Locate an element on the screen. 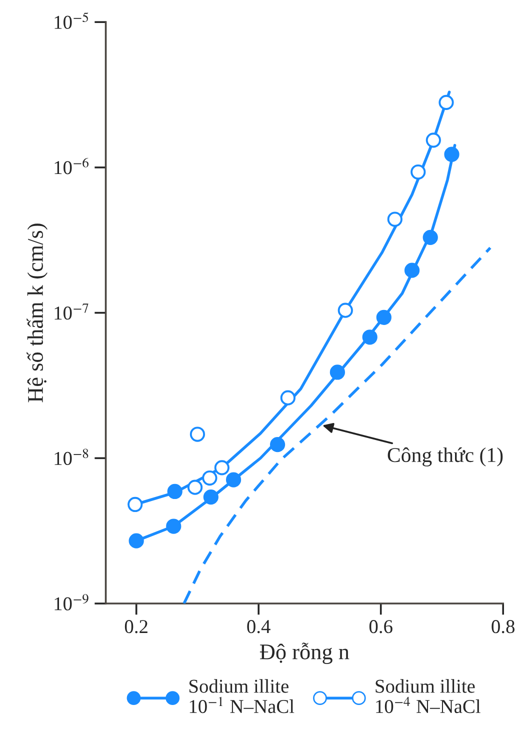 This screenshot has height=736, width=516. x-tick-label: 0.4 is located at coordinates (258, 627).